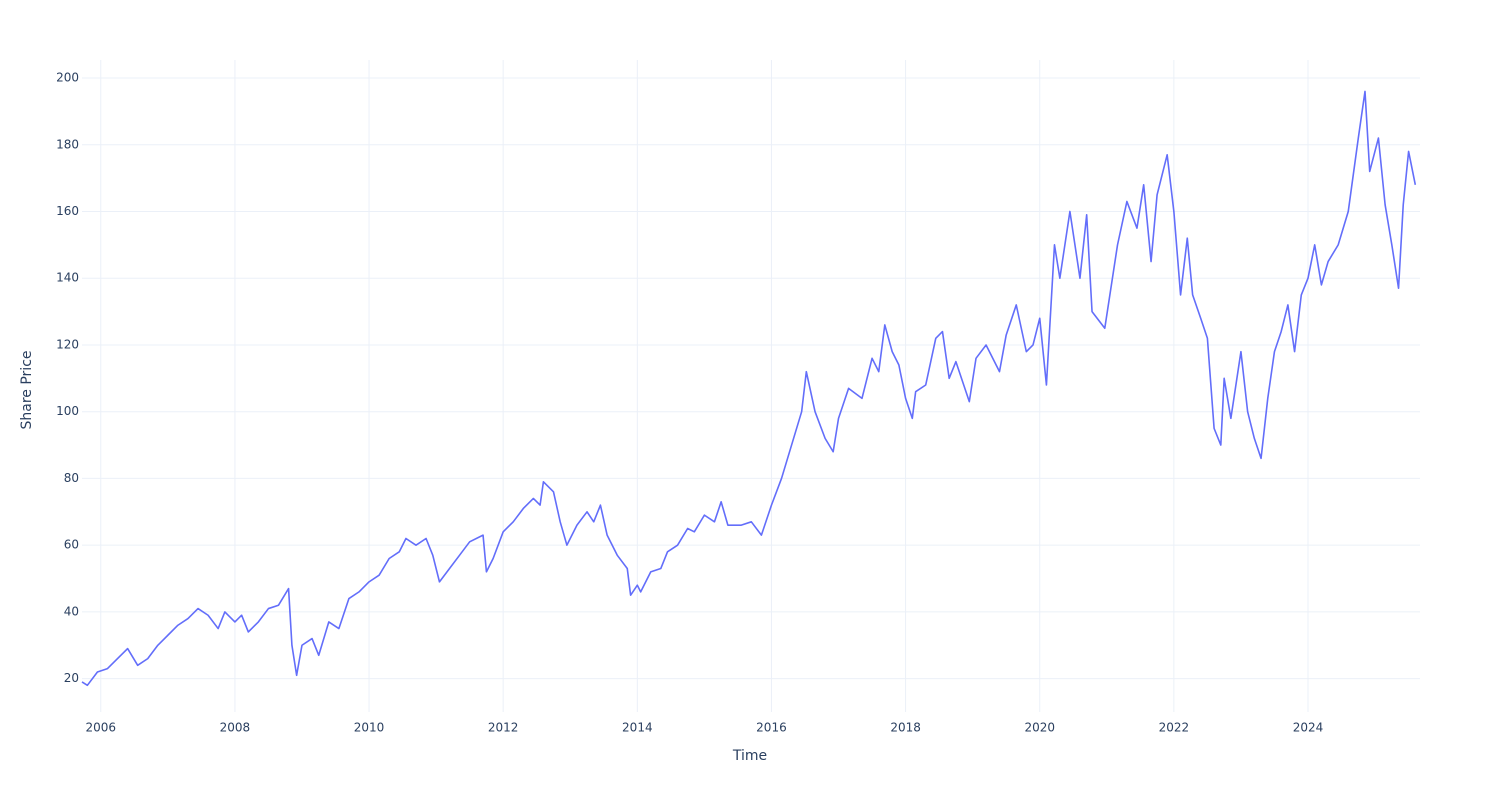  I want to click on y-tick-label: 120, so click(67, 344).